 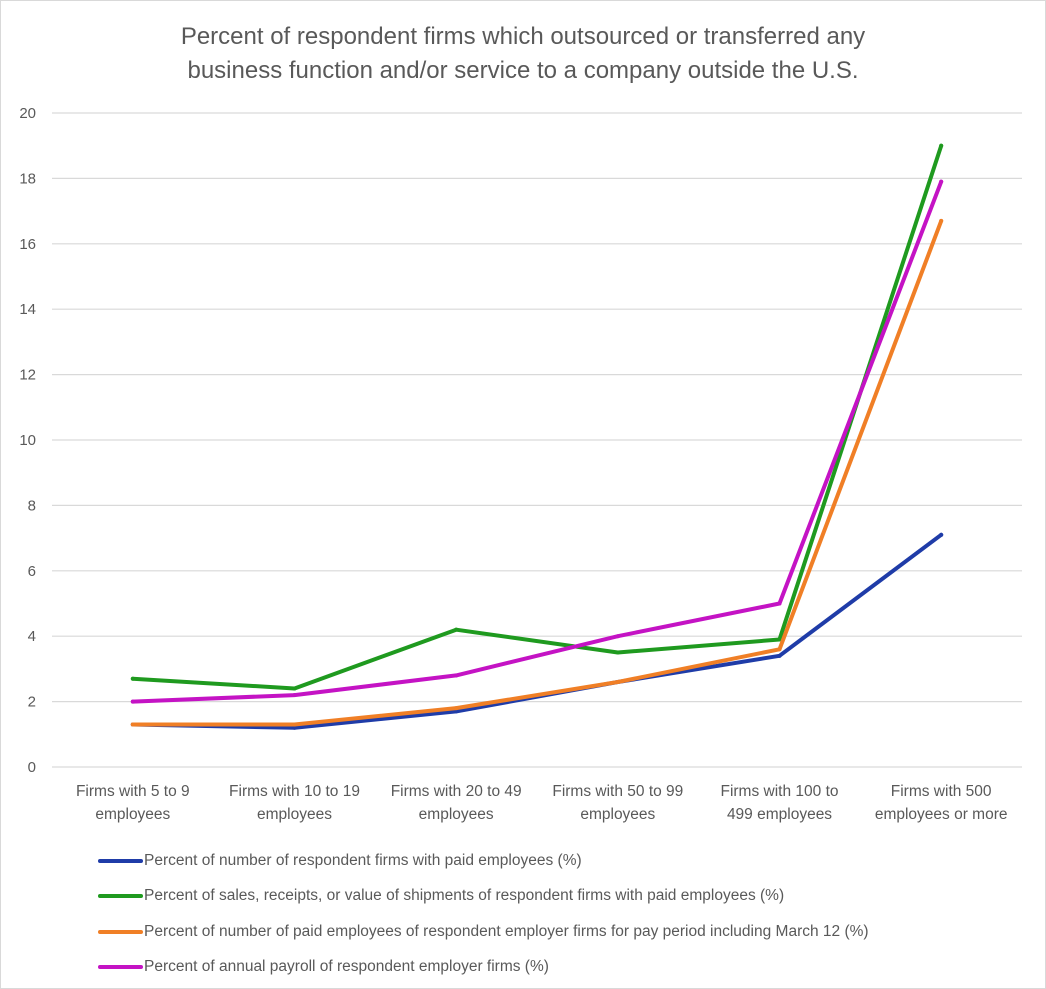 What do you see at coordinates (617, 791) in the screenshot?
I see `x-category-line: Firms with 50 to 99` at bounding box center [617, 791].